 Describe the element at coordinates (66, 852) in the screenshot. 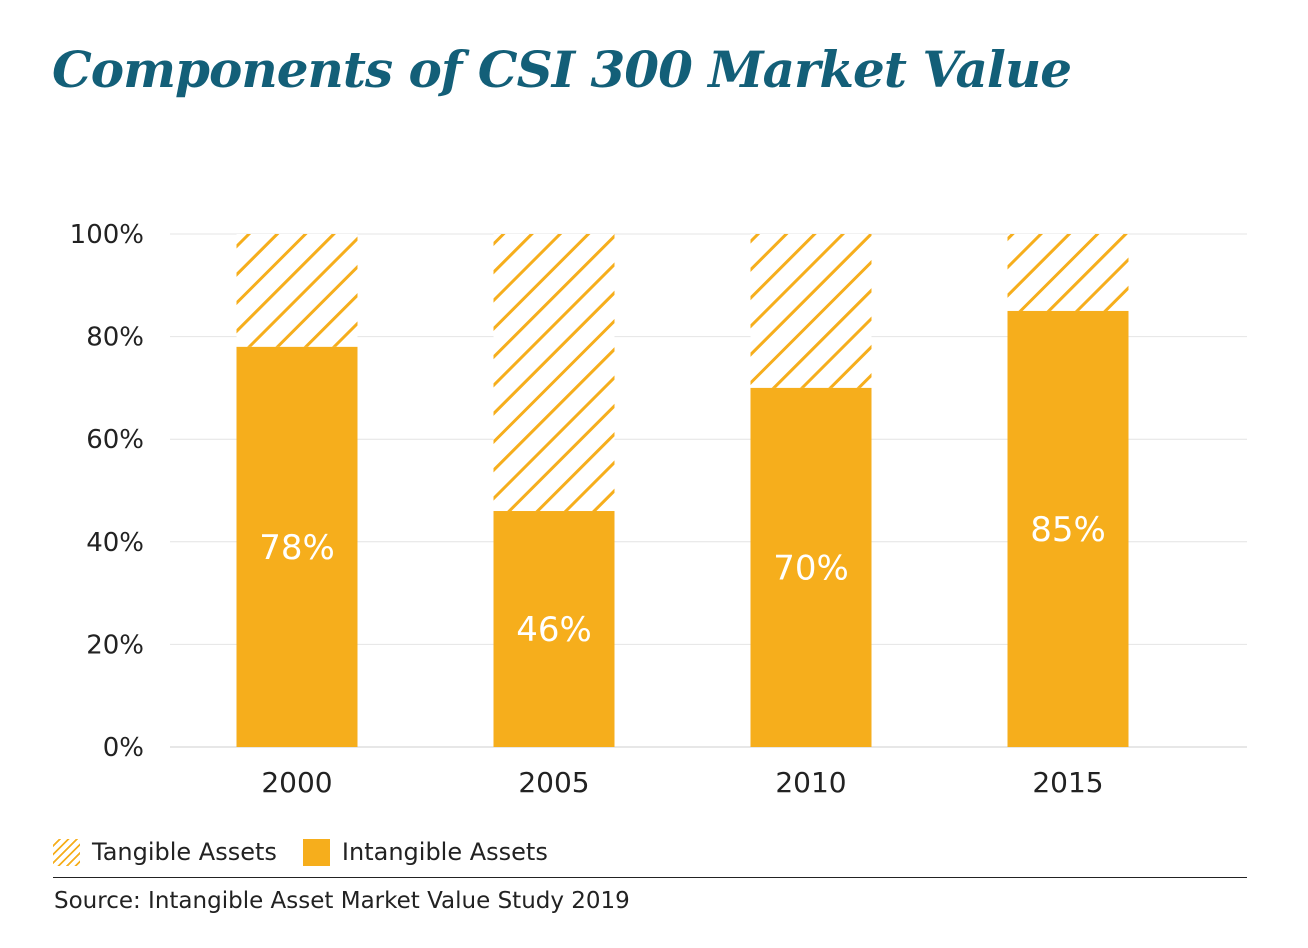

I see `legend-swatch-hatched` at that location.